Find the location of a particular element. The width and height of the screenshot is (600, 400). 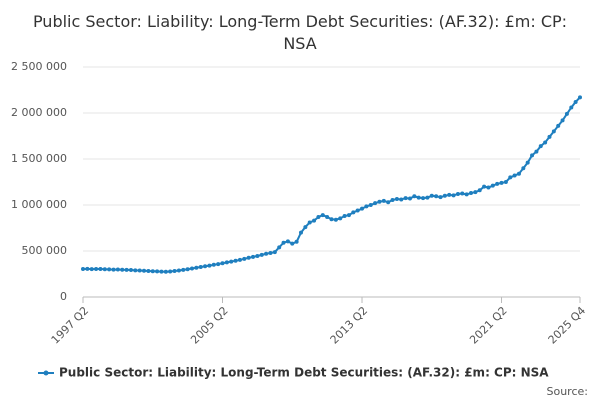

x-tick-label: 1997 Q2 is located at coordinates (70, 325).